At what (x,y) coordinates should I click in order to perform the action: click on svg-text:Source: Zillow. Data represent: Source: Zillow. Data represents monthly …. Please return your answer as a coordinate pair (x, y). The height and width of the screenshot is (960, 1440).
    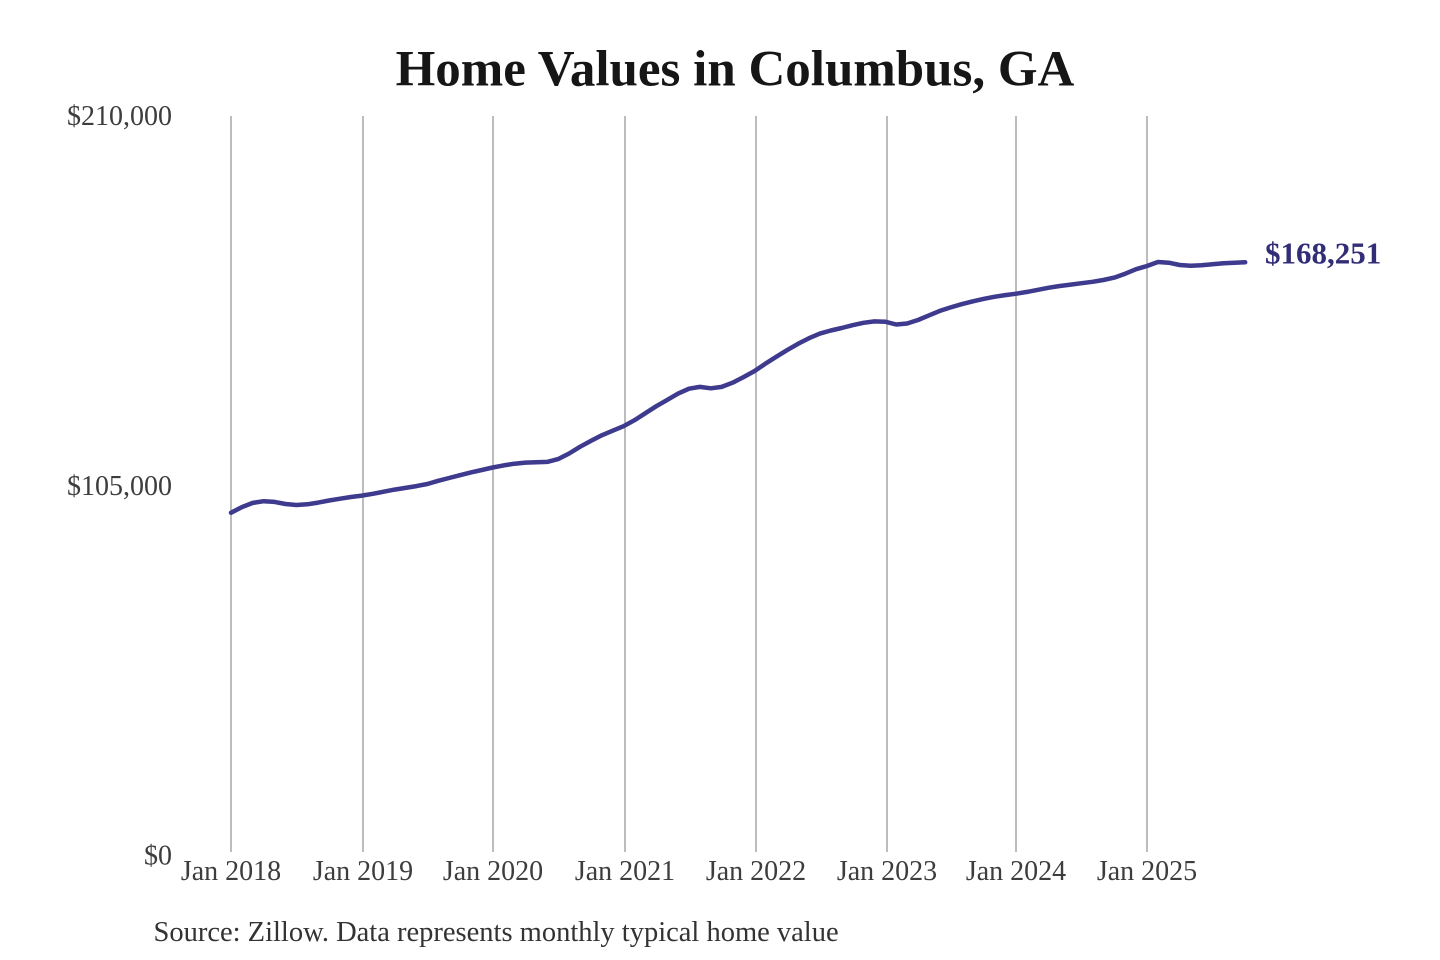
    Looking at the image, I should click on (496, 932).